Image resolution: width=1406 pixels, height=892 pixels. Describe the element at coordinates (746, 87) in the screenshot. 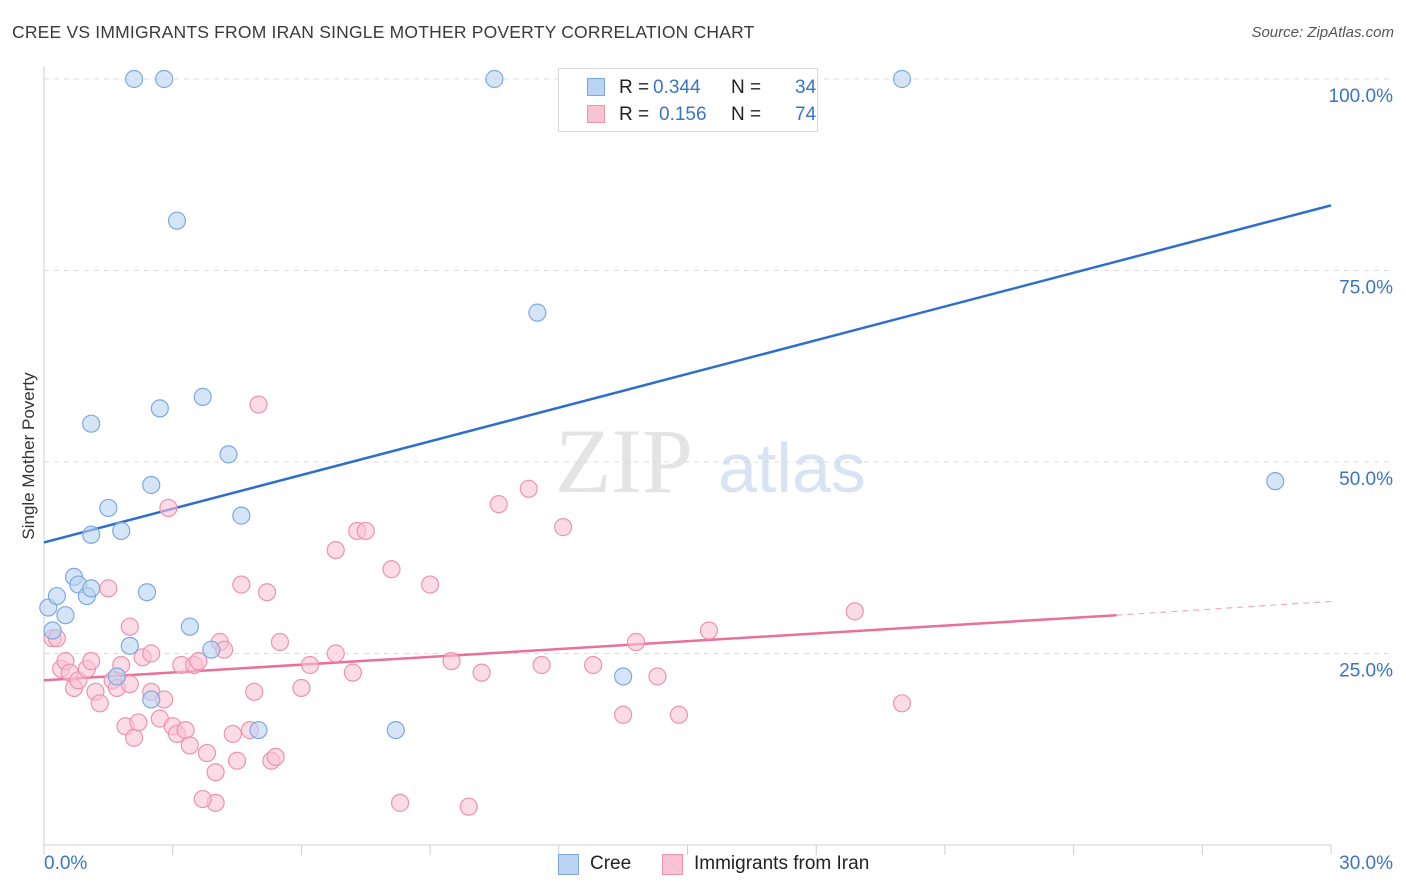

I see `n-label: N =` at that location.